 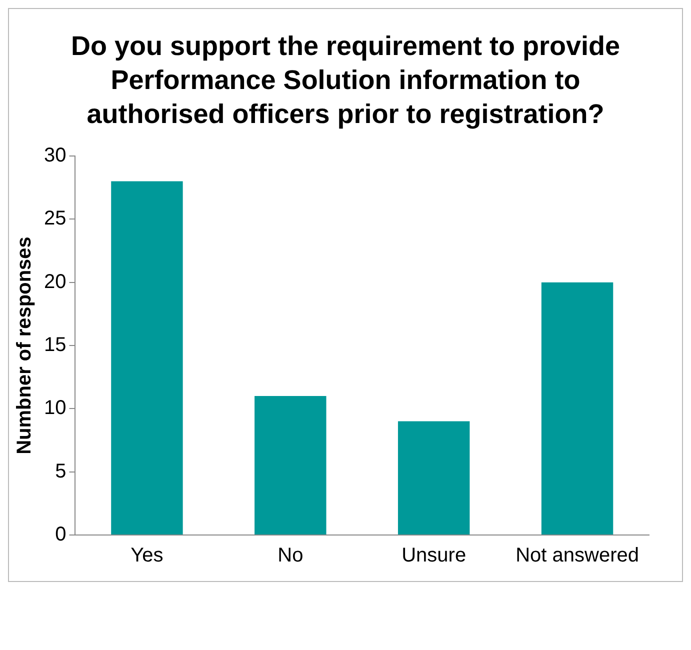 I want to click on chart-title: Do you support the requirement to provide Performance Solution information to authorised officers prior to registration?, so click(x=346, y=80).